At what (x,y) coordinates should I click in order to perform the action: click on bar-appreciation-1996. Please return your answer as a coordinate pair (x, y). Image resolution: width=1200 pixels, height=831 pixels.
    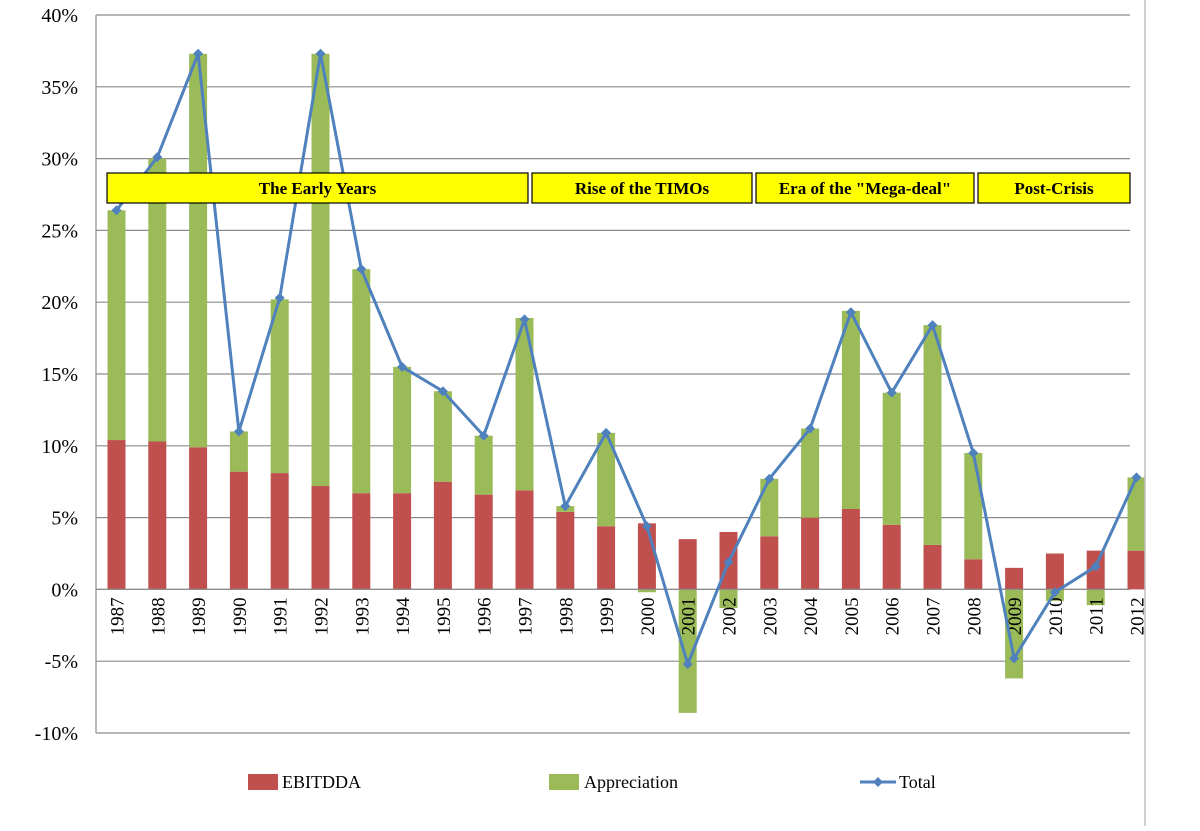
    Looking at the image, I should click on (483, 465).